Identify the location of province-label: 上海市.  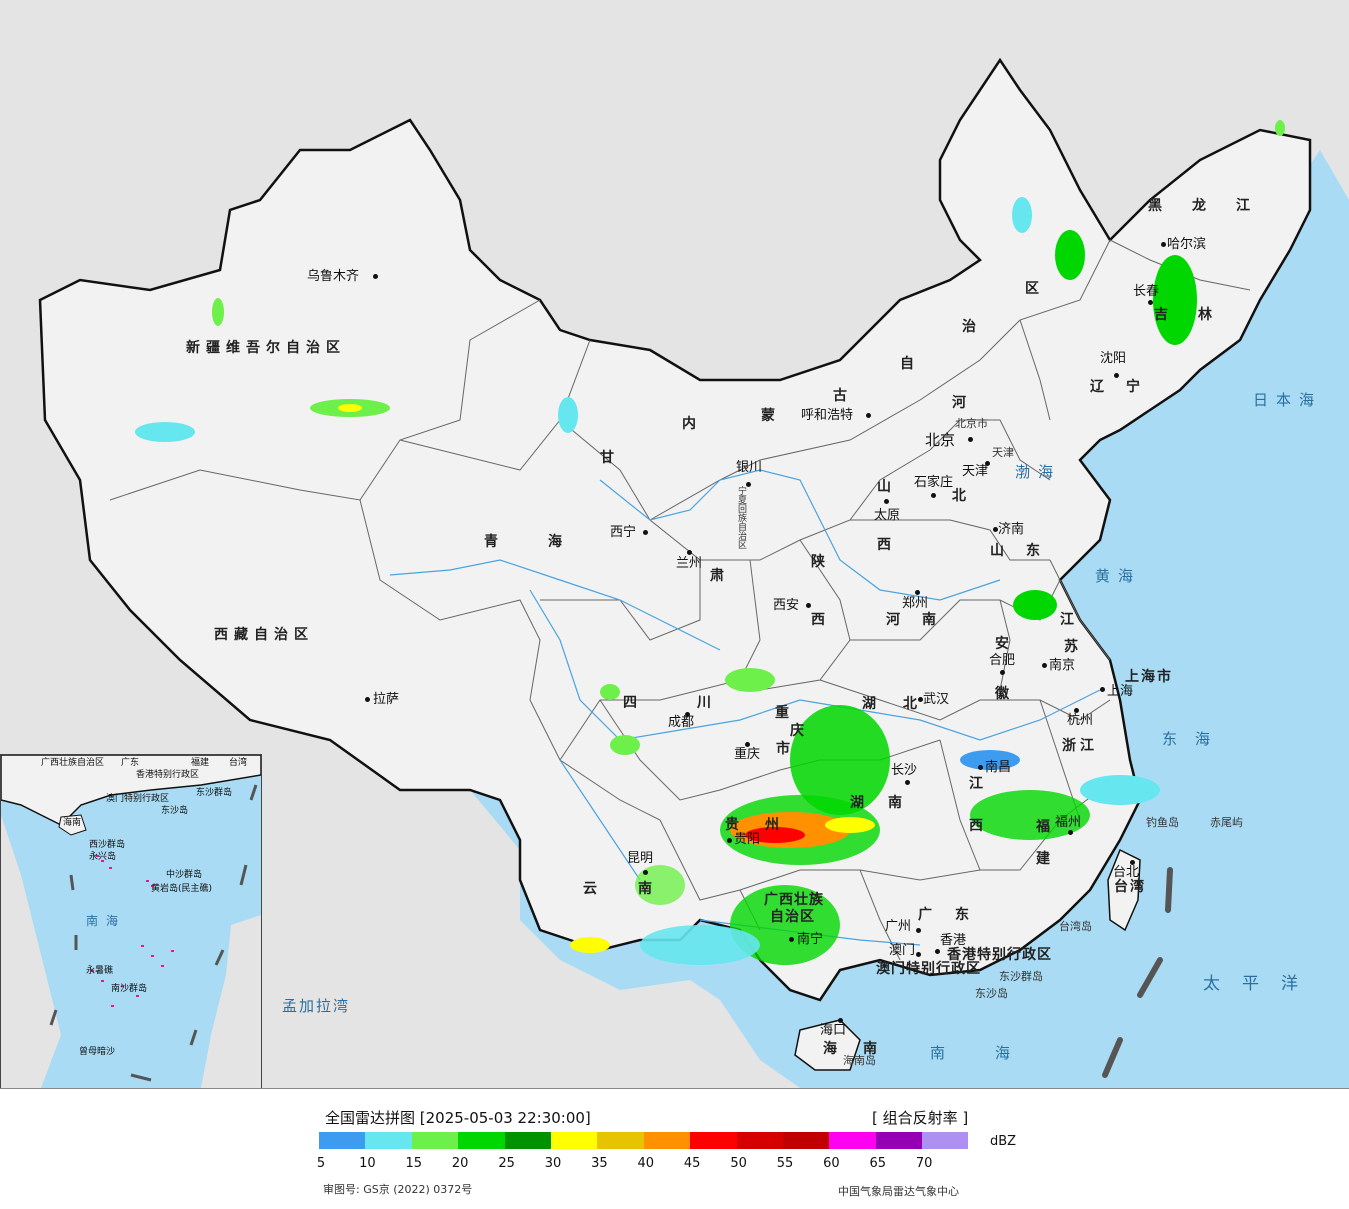
(1149, 677).